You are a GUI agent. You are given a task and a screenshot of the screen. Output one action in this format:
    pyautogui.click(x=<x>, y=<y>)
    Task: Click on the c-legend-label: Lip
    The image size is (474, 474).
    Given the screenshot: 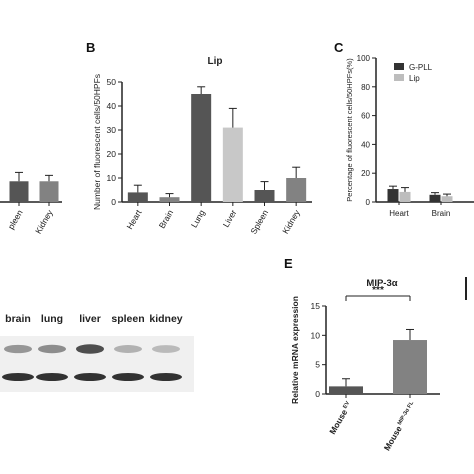 What is the action you would take?
    pyautogui.click(x=414, y=78)
    